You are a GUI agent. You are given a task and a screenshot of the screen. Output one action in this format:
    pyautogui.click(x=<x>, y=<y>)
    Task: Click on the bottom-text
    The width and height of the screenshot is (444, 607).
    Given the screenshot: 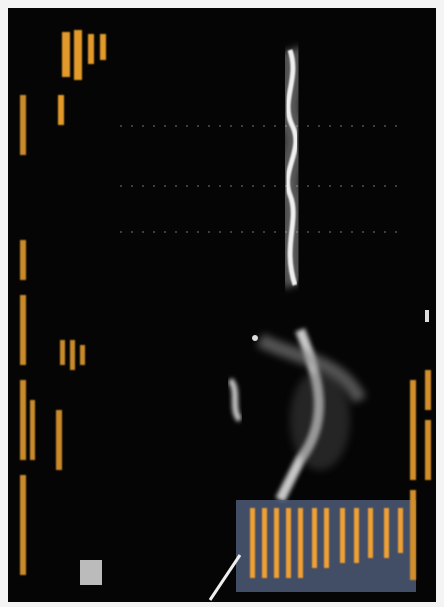 What is the action you would take?
    pyautogui.click(x=420, y=475)
    